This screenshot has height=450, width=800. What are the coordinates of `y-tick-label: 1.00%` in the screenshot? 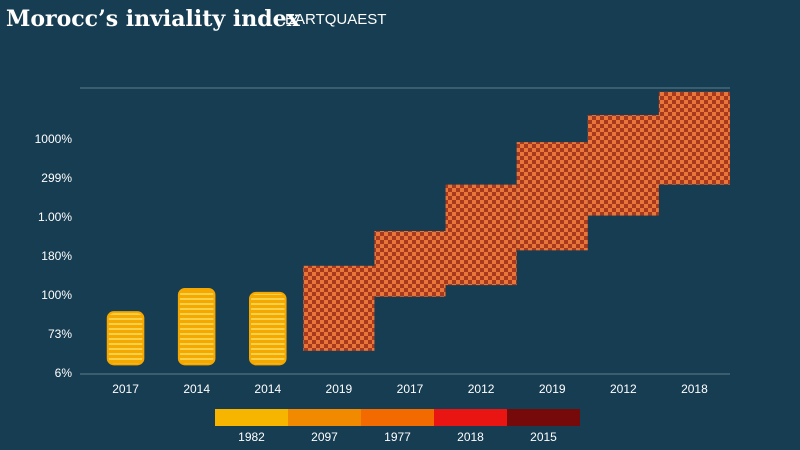 It's located at (55, 217).